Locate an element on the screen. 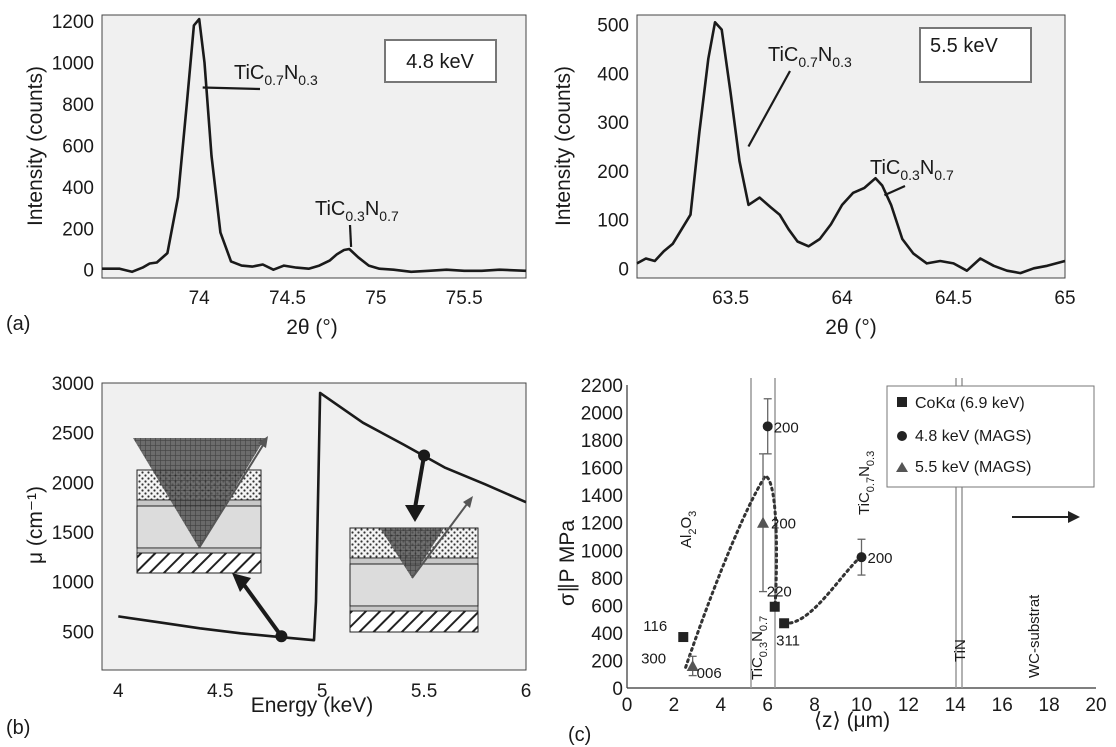  xtick-c: 10 is located at coordinates (861, 705).